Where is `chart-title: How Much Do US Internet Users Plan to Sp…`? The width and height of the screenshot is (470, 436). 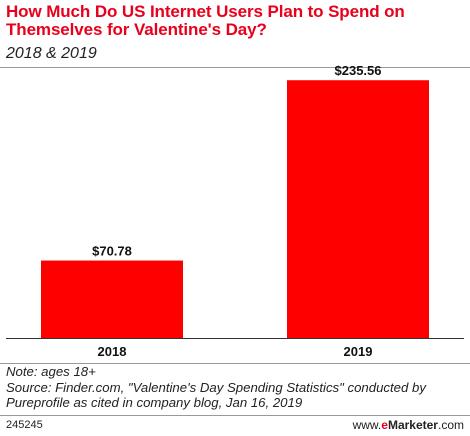
chart-title: How Much Do US Internet Users Plan to Sp… is located at coordinates (205, 20).